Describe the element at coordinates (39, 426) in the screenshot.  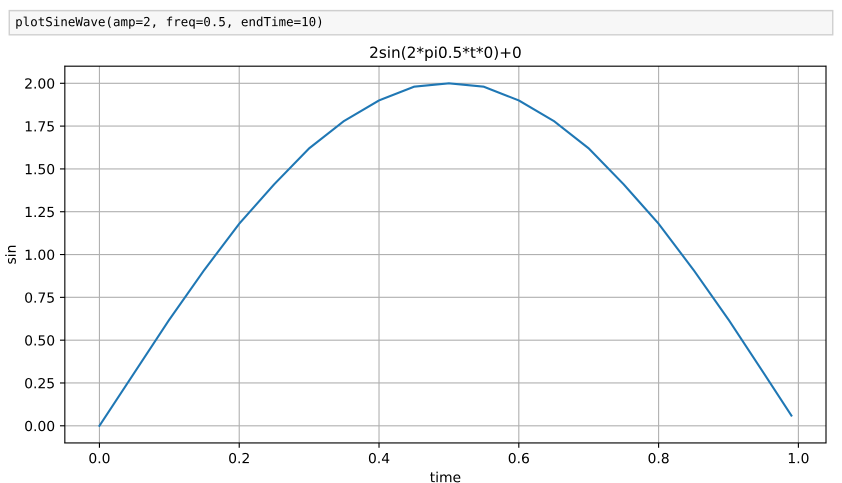
I see `y-tick-label: 0.00` at that location.